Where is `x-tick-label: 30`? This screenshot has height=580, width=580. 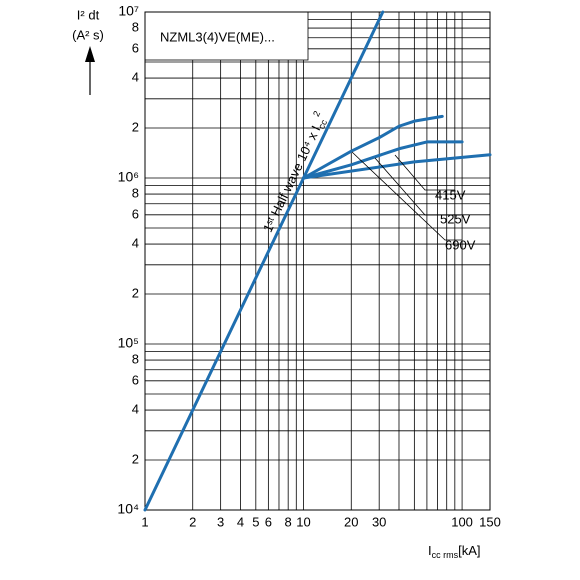 x-tick-label: 30 is located at coordinates (379, 521).